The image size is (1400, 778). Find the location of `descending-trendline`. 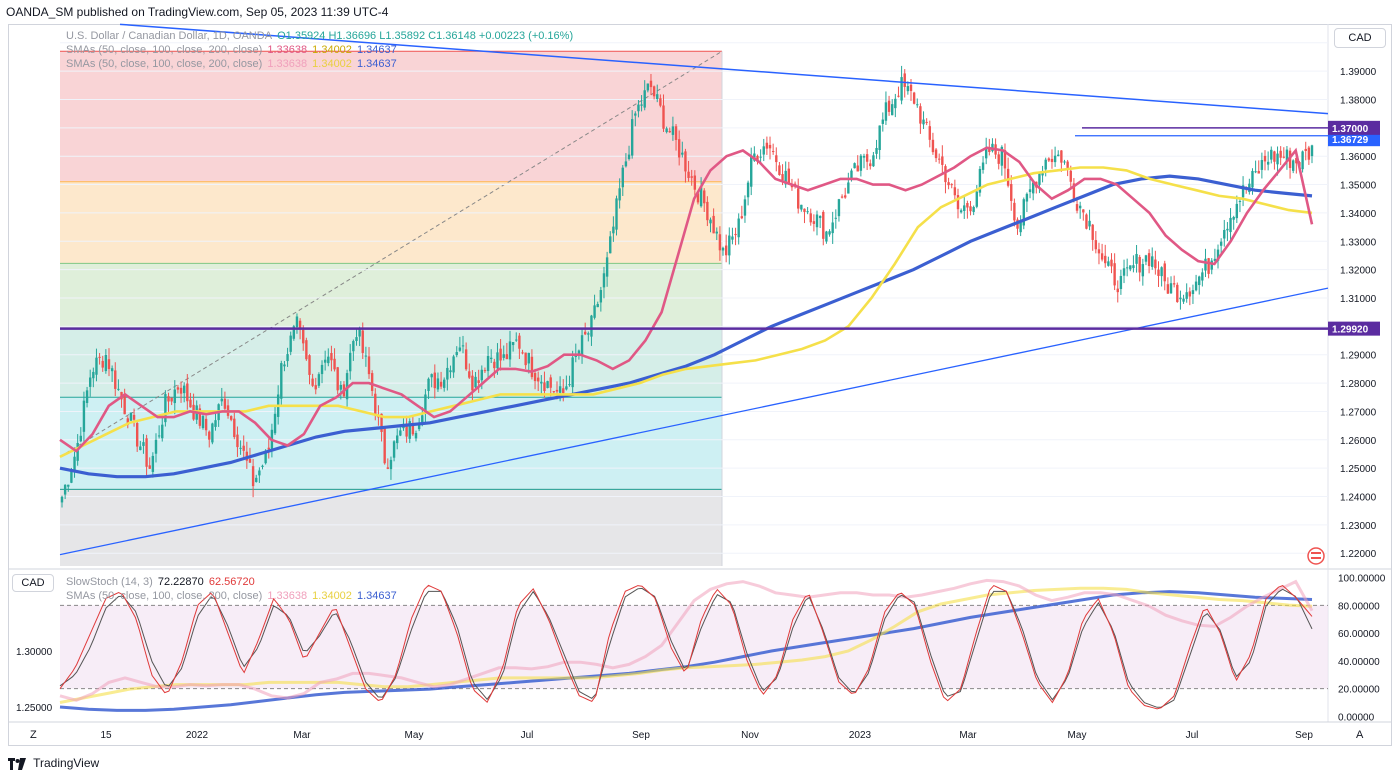

descending-trendline is located at coordinates (724, 69).